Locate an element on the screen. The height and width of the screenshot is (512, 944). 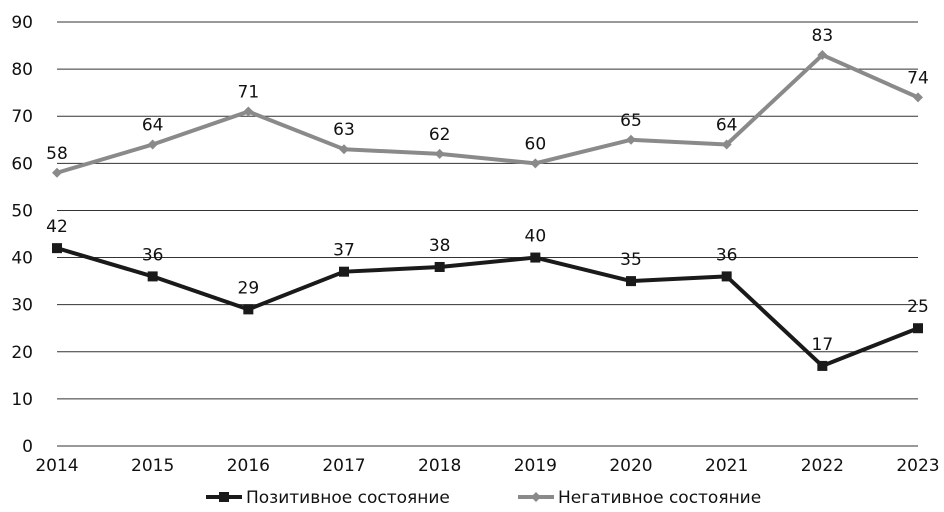
y-tick-label: 80 is located at coordinates (22, 70).